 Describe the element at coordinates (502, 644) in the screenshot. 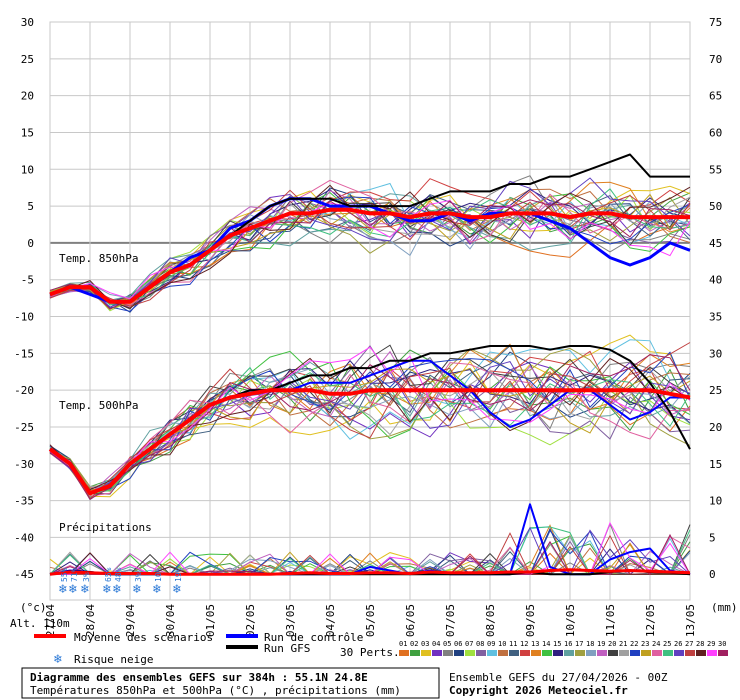

I see `pert-number: 10` at that location.